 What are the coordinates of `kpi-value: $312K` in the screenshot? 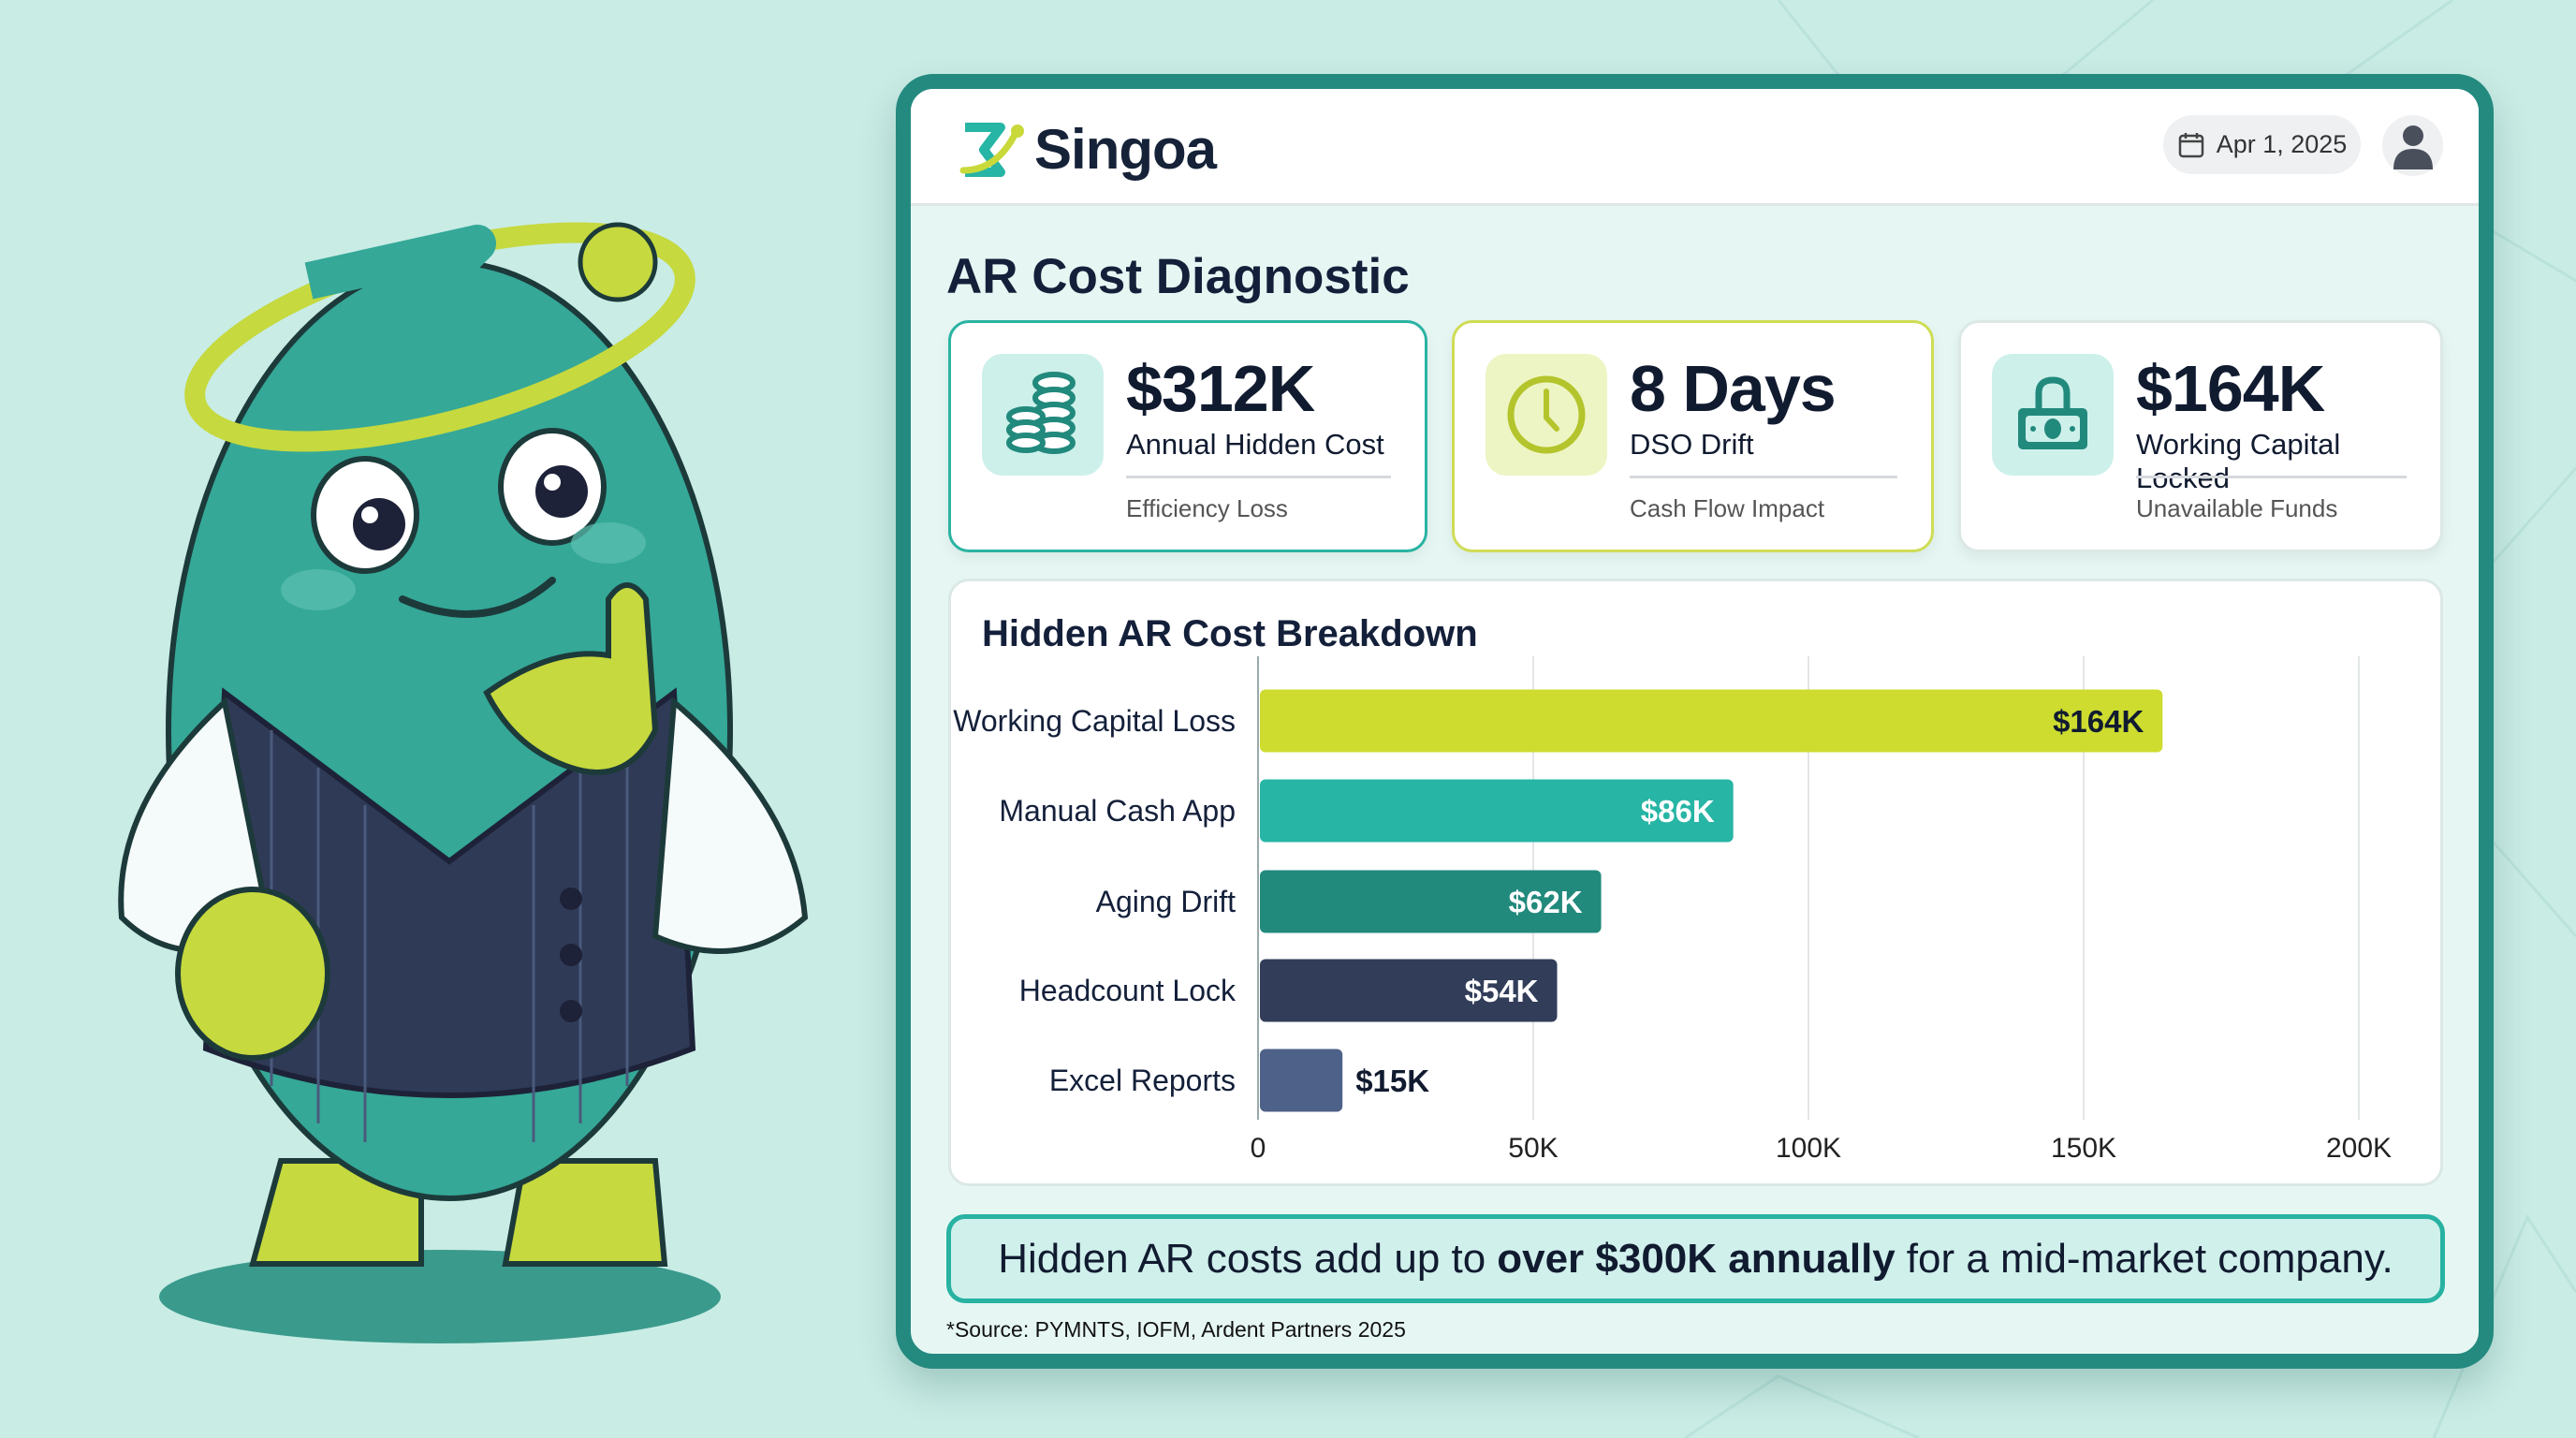 It's located at (1220, 388).